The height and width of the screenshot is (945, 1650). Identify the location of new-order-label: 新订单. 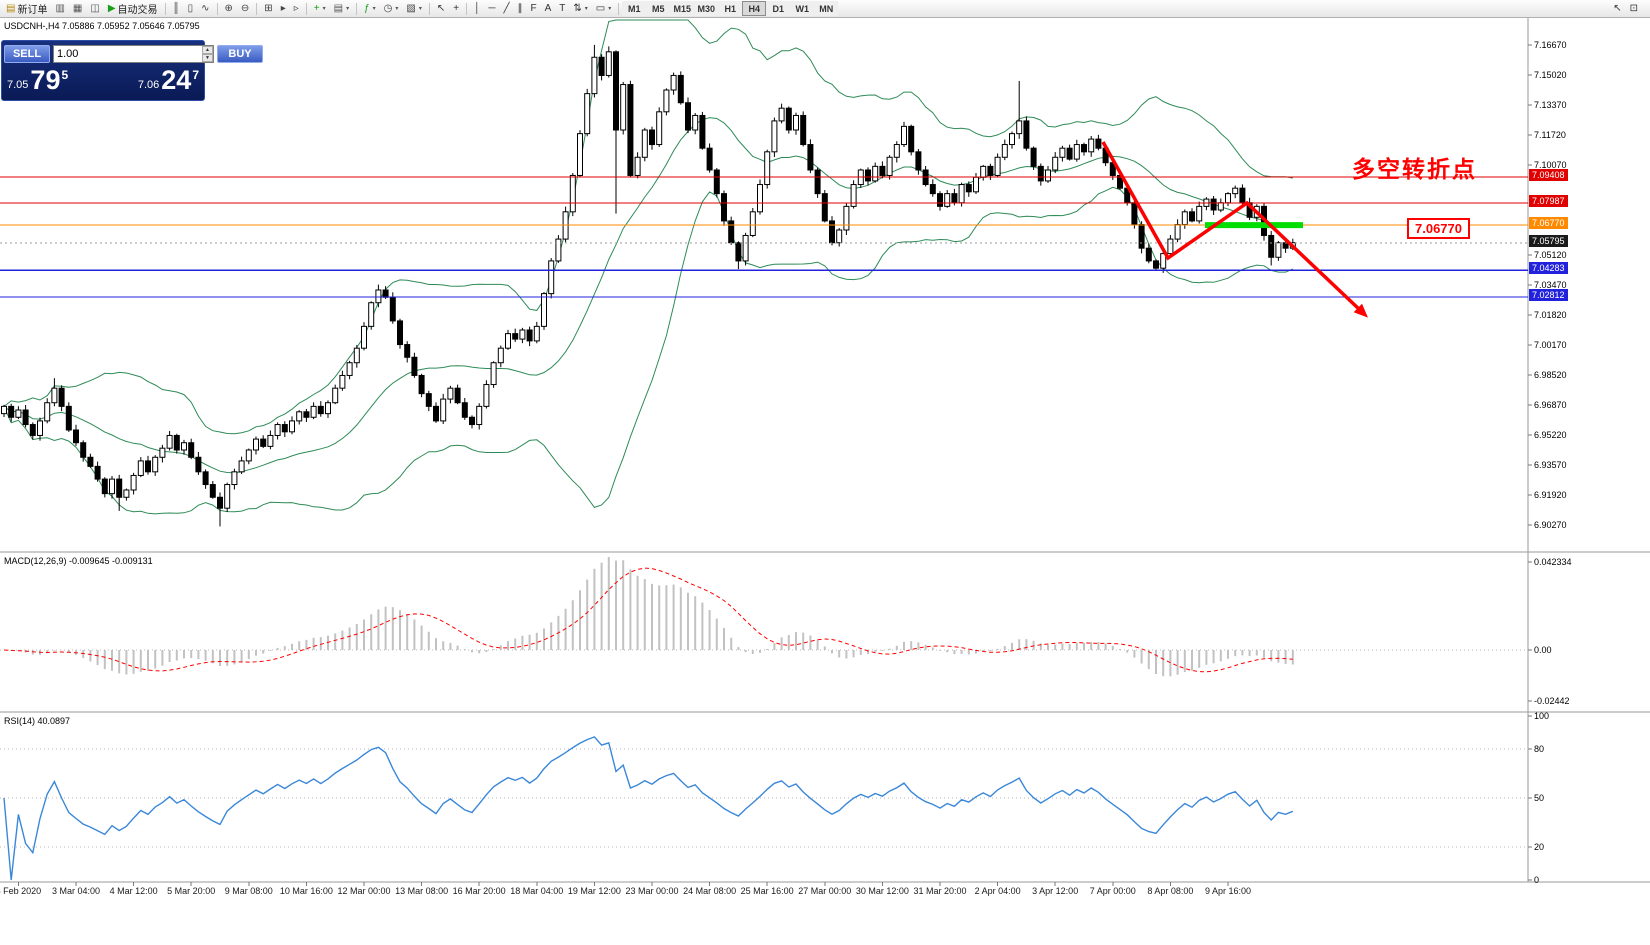
(32, 10).